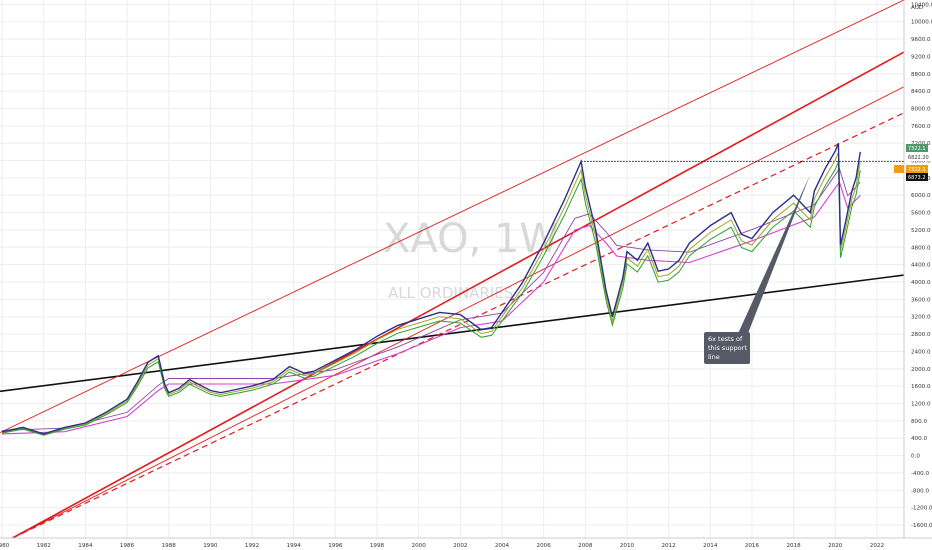  What do you see at coordinates (335, 546) in the screenshot?
I see `x-tick-label: 1996` at bounding box center [335, 546].